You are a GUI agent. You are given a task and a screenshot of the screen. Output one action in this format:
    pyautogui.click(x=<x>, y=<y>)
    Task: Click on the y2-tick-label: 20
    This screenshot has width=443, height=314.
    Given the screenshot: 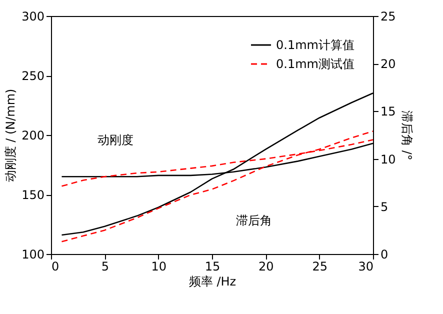 What is the action you would take?
    pyautogui.click(x=388, y=64)
    